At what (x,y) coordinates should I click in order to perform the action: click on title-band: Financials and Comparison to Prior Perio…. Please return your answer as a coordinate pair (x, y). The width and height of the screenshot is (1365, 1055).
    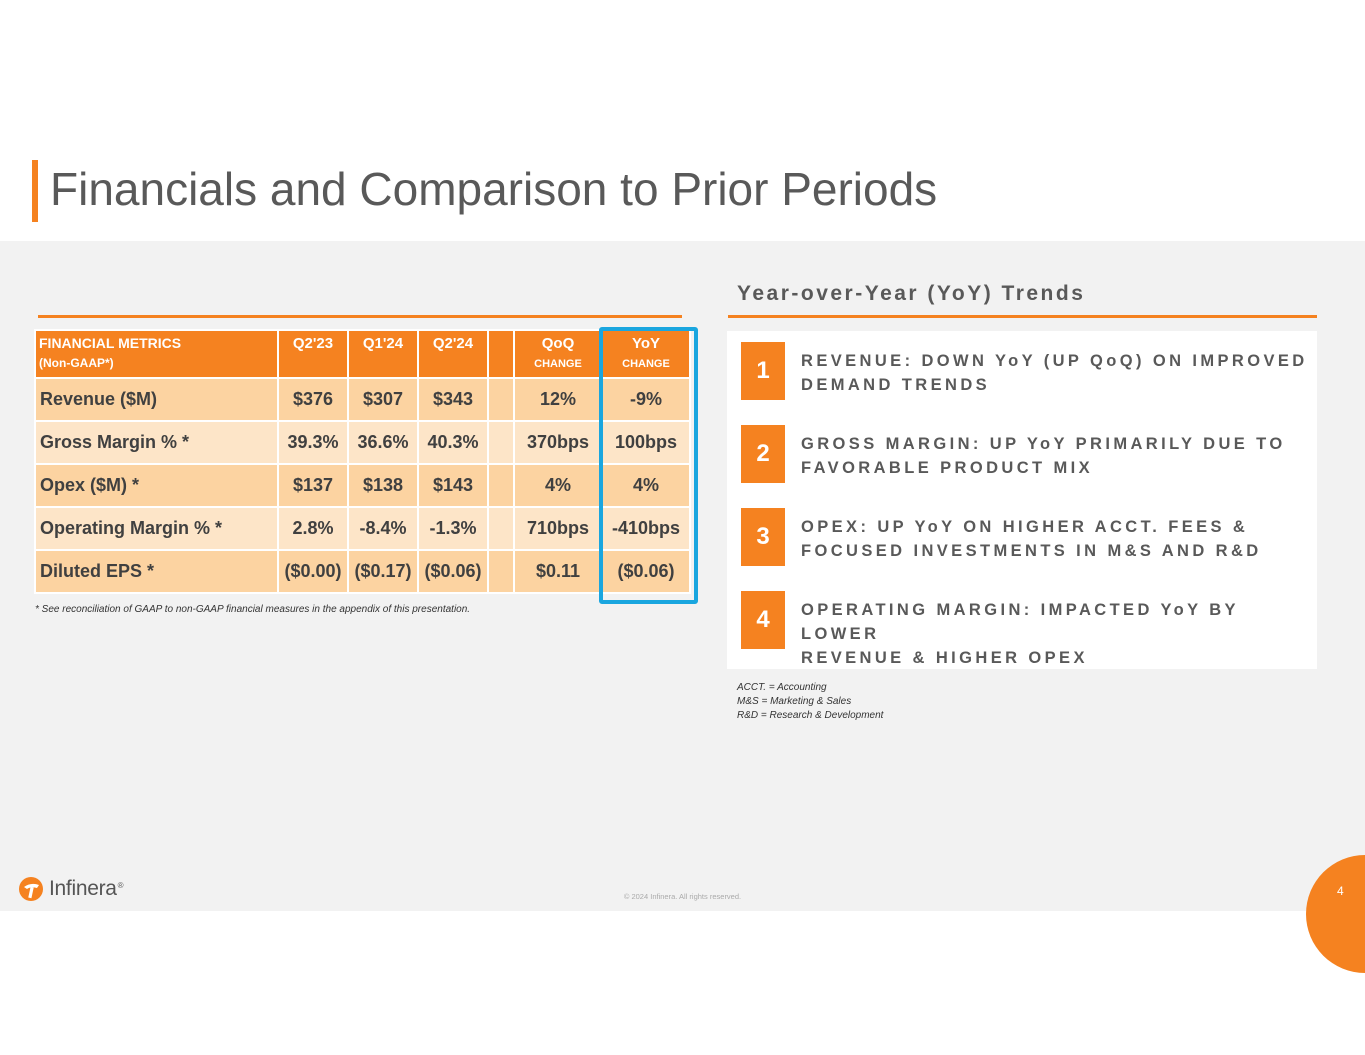
    Looking at the image, I should click on (682, 188).